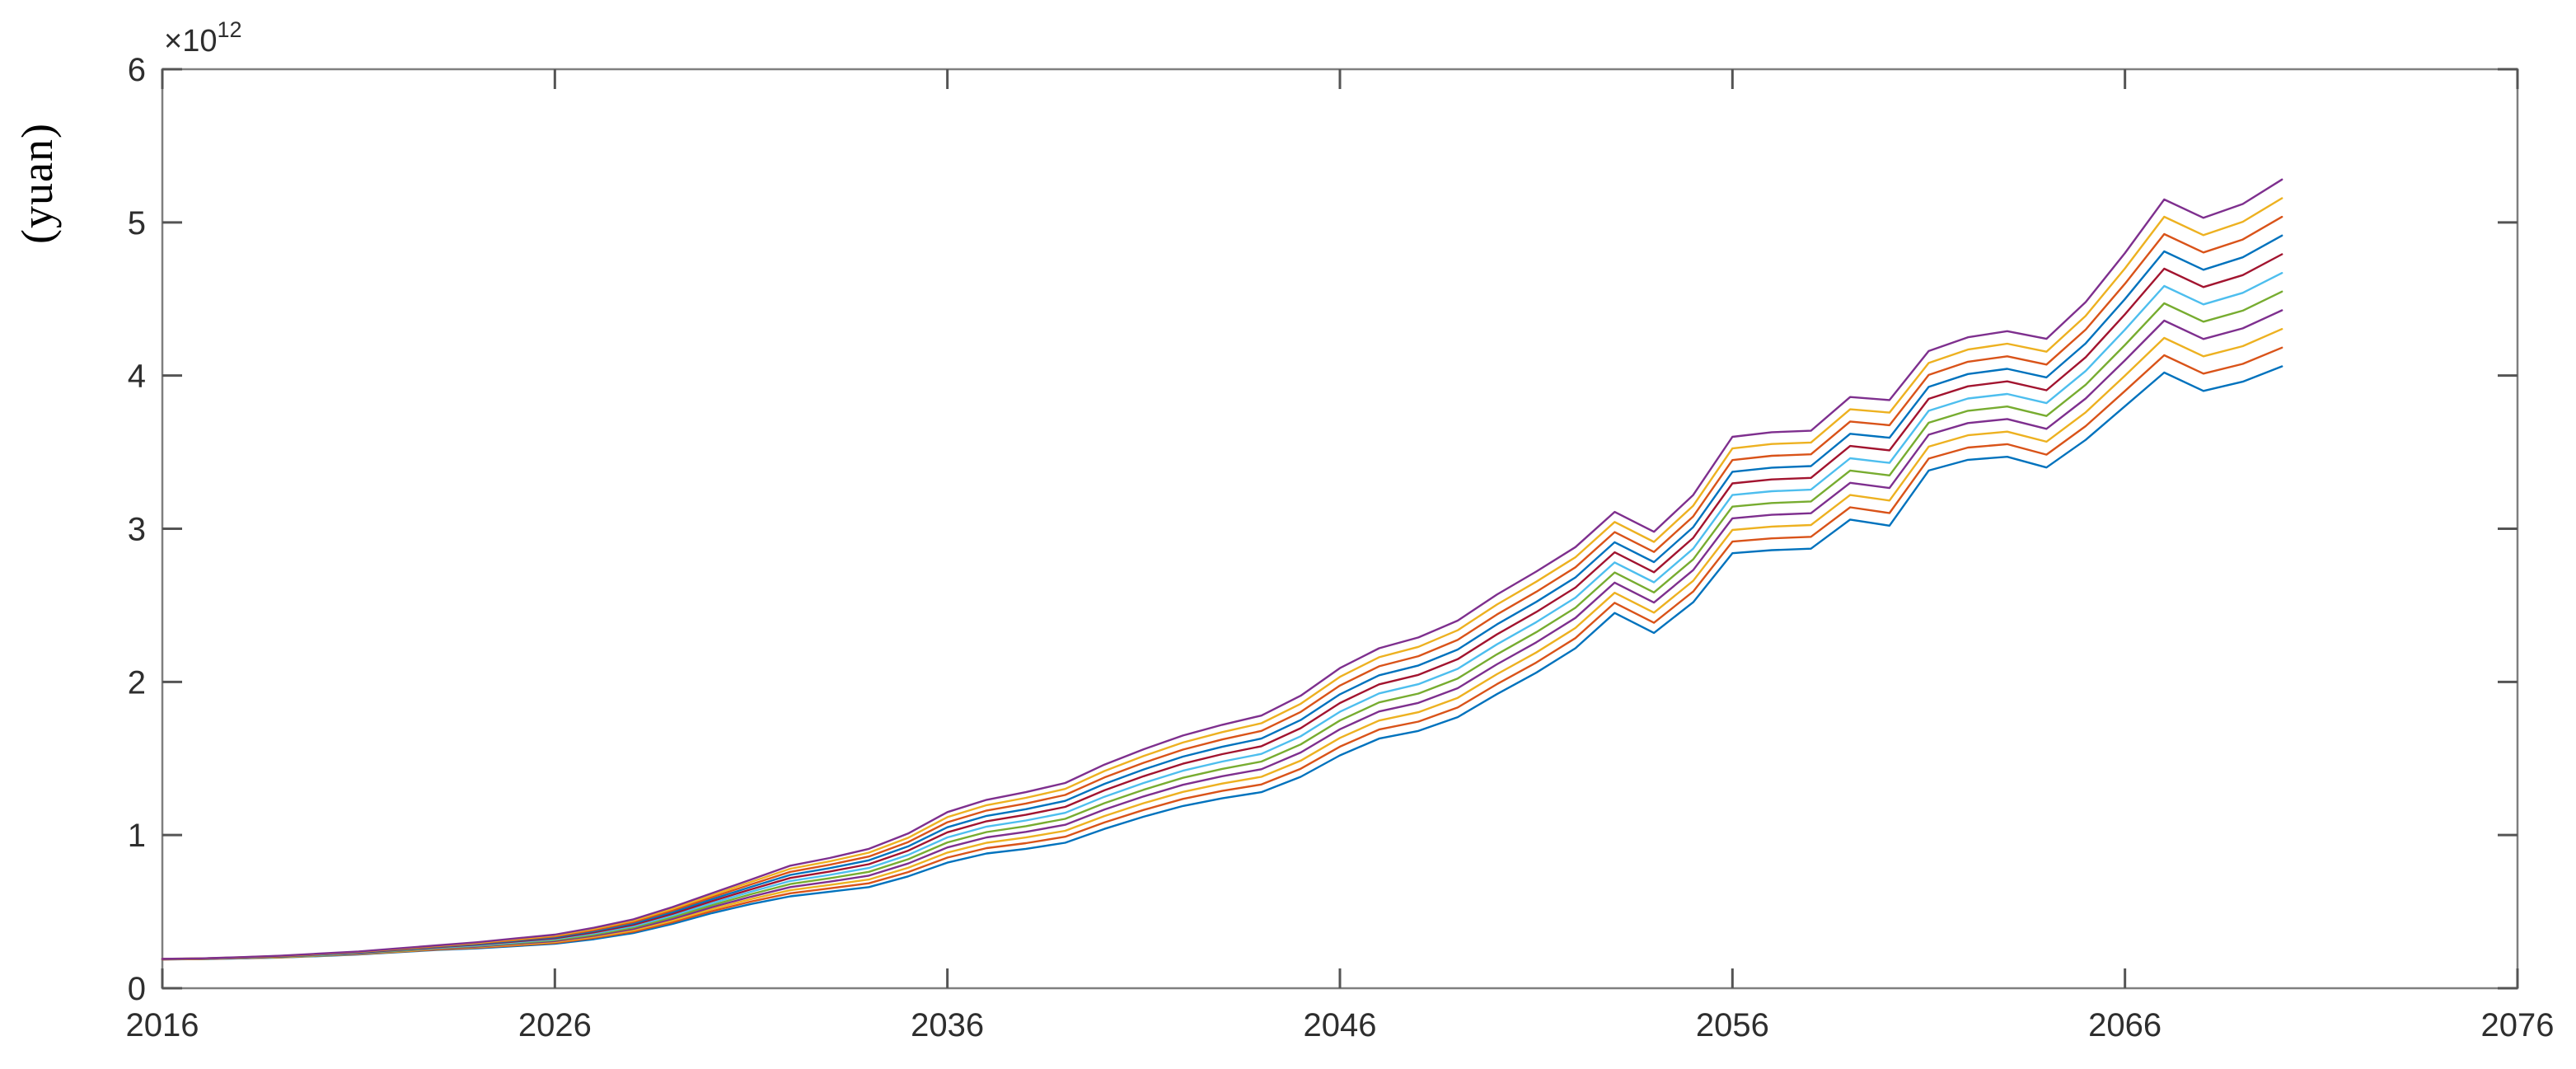 The width and height of the screenshot is (2576, 1069). What do you see at coordinates (137, 836) in the screenshot?
I see `y-tick-label: 1` at bounding box center [137, 836].